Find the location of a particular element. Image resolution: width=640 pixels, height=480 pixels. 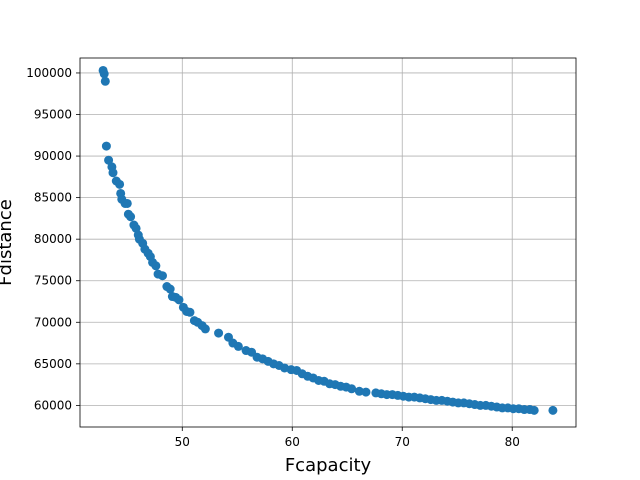

x-axis-ticks: 50 60 70 80 is located at coordinates (347, 438).